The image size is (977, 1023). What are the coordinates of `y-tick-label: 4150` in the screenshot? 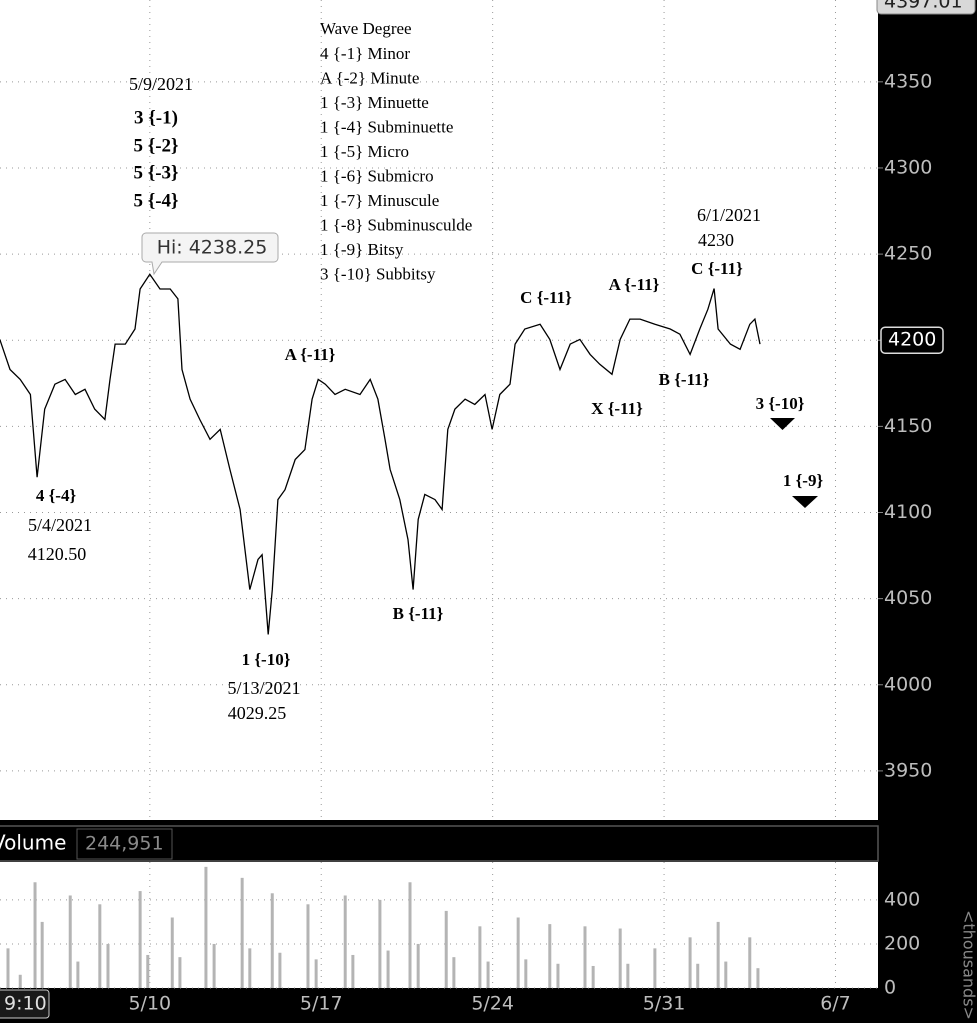 It's located at (908, 426).